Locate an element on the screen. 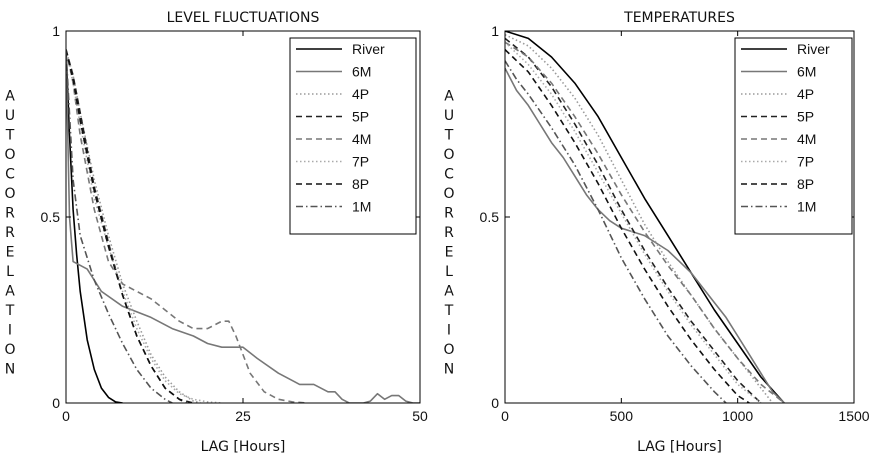 The width and height of the screenshot is (879, 463). x-tick-label: 1500 is located at coordinates (853, 416).